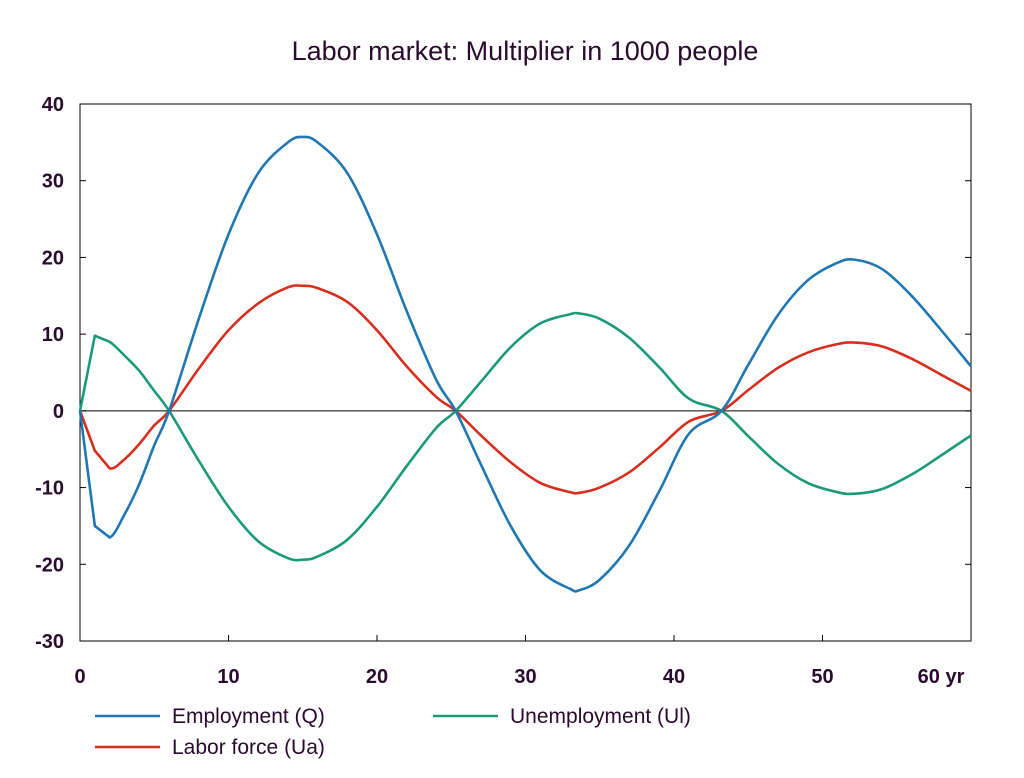 This screenshot has width=1024, height=778. Describe the element at coordinates (525, 51) in the screenshot. I see `chart-title: Labor market: Multiplier in 1000 people` at that location.